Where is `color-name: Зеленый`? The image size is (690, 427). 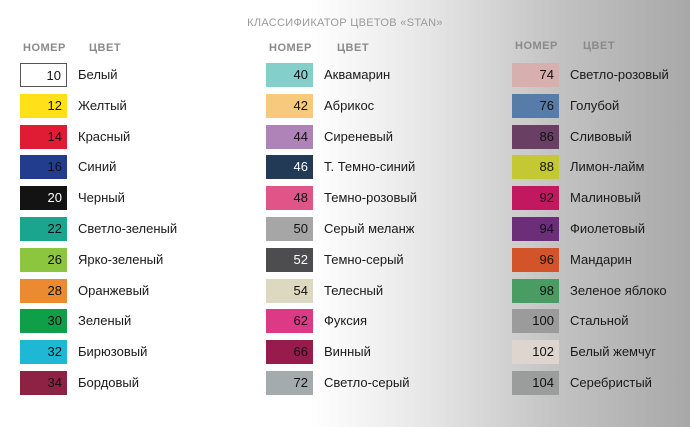
color-name: Зеленый is located at coordinates (105, 320).